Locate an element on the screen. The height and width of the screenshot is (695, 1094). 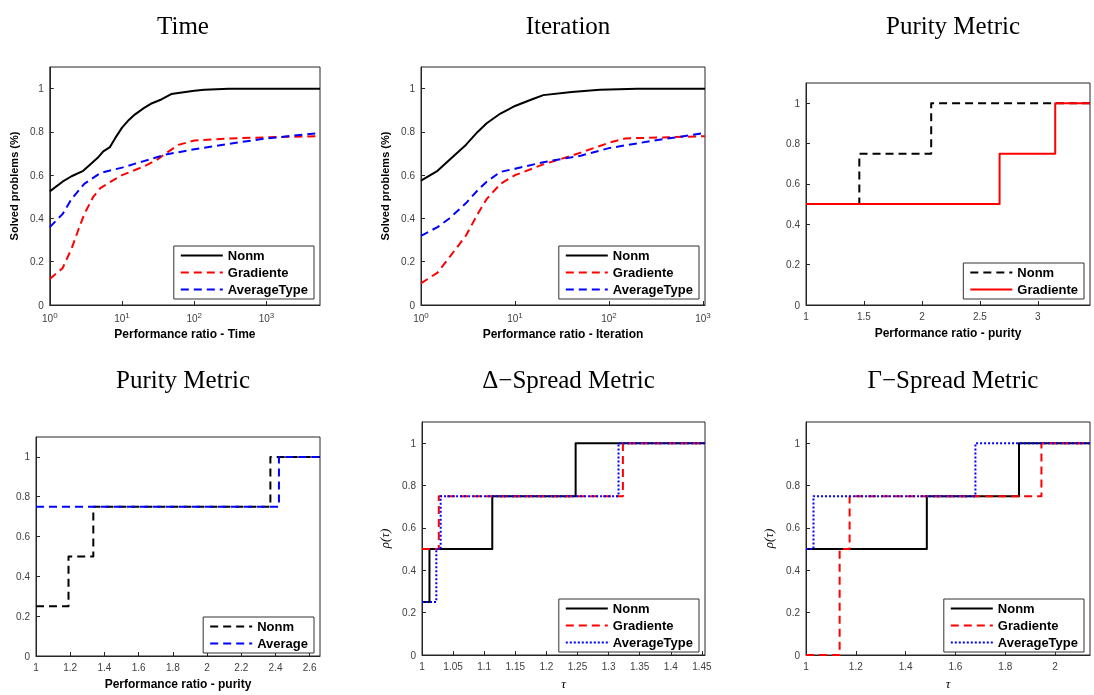
x-tick-label: 1.1 is located at coordinates (484, 666).